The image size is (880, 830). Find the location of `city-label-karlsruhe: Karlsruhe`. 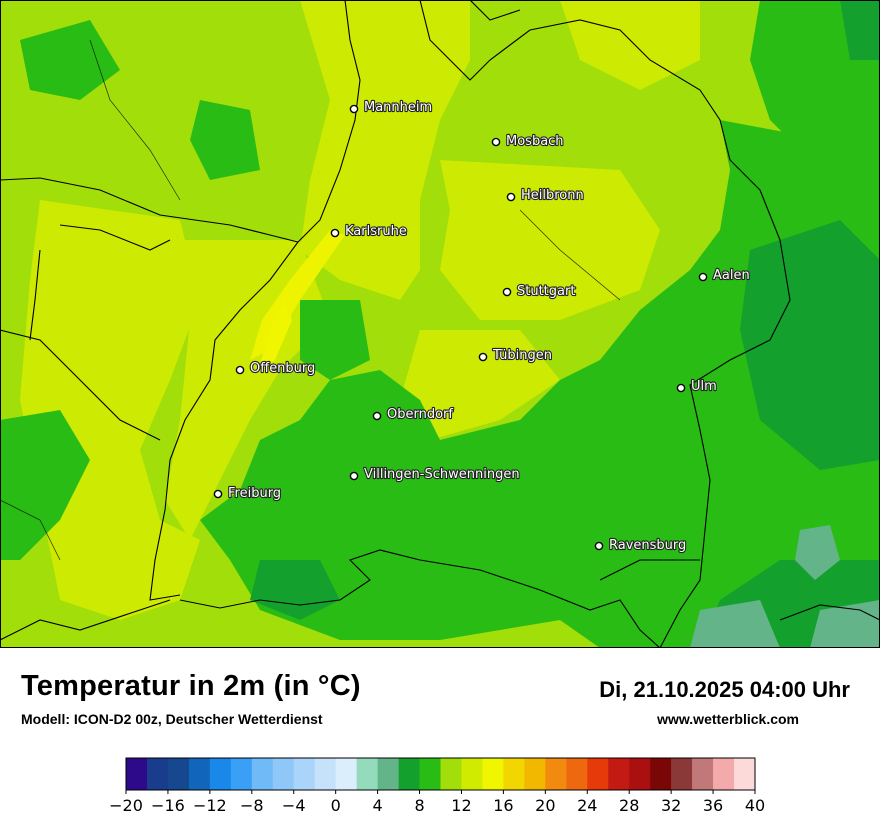

city-label-karlsruhe: Karlsruhe is located at coordinates (376, 231).